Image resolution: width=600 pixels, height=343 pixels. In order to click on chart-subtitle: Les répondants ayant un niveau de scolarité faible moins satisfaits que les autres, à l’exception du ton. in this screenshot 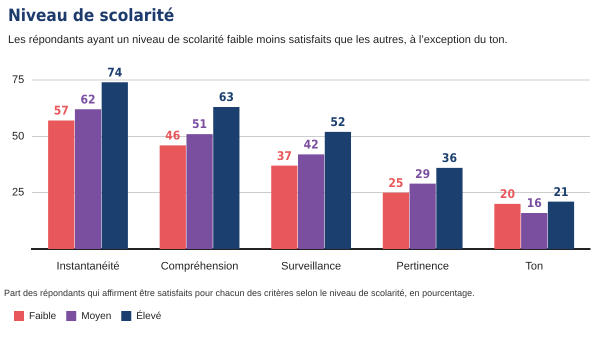, I will do `click(258, 40)`.